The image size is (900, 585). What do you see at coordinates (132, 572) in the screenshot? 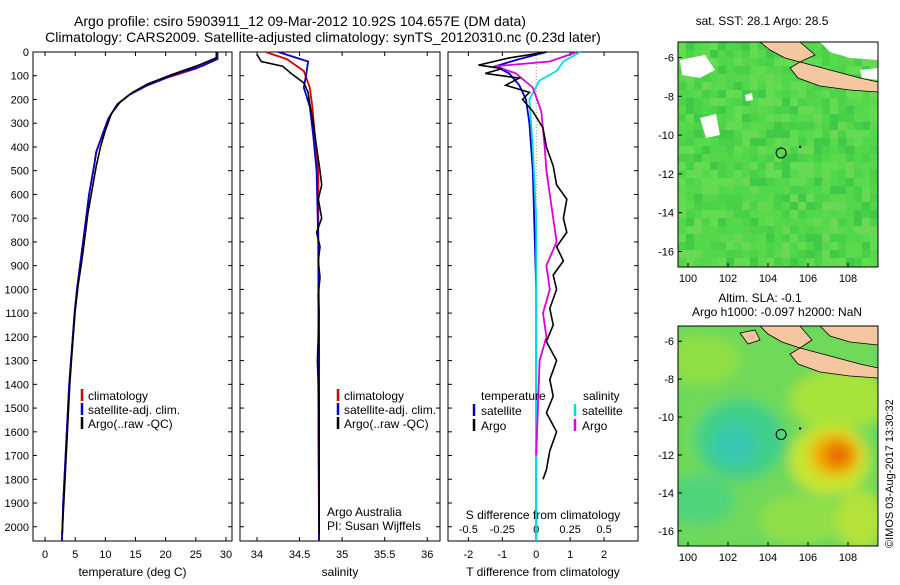
I see `temperature-xlabel: temperature (deg C)` at bounding box center [132, 572].